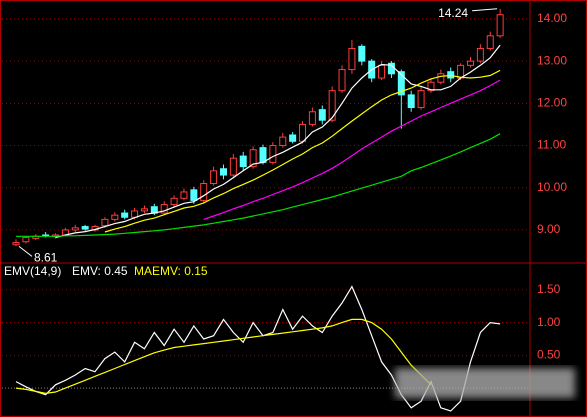 This screenshot has height=417, width=587. What do you see at coordinates (485, 10) in the screenshot?
I see `max-pointer` at bounding box center [485, 10].